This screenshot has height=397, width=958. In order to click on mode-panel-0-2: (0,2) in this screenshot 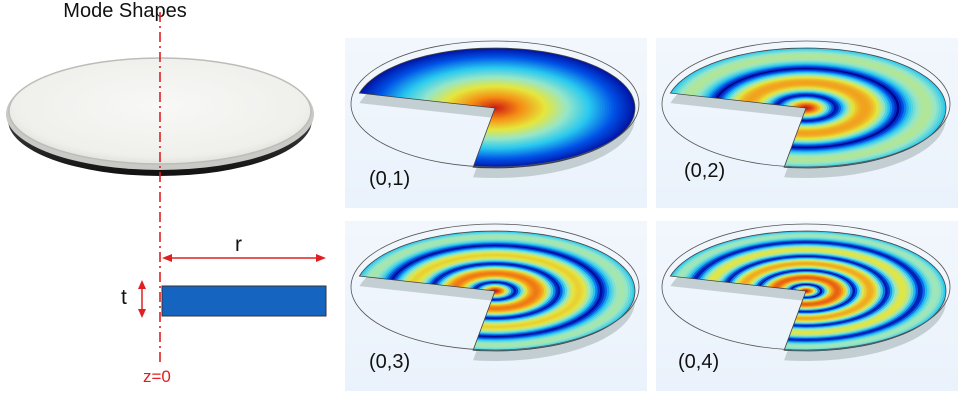, I will do `click(807, 123)`.